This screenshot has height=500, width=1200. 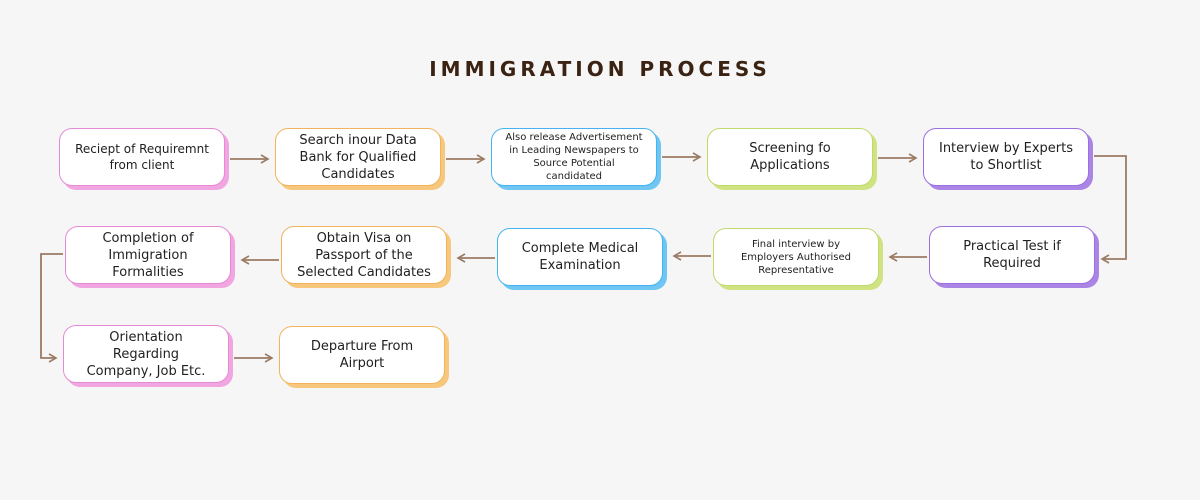 I want to click on step-departure: Departure From Airport, so click(x=362, y=355).